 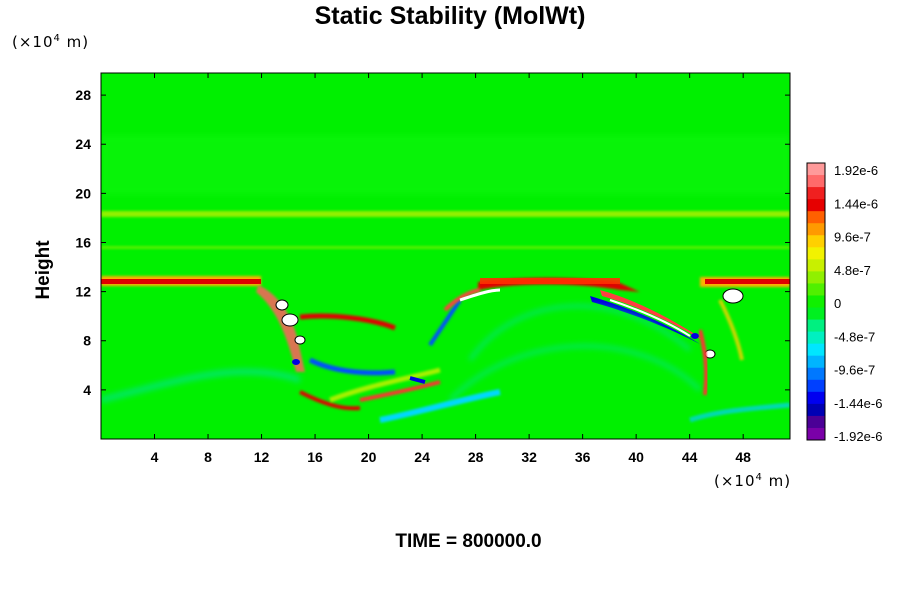 I want to click on y-unit-prefix: (×10, so click(x=33, y=42).